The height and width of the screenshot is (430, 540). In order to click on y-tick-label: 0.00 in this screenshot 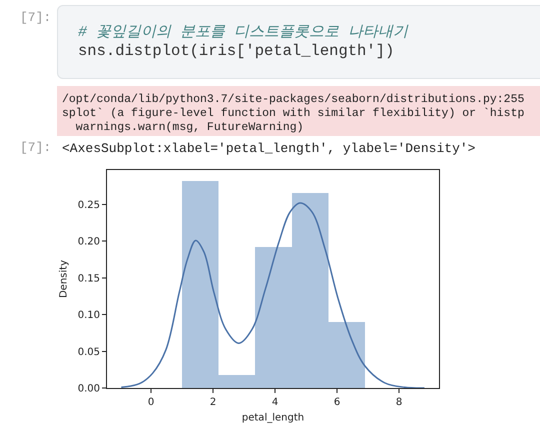, I will do `click(89, 389)`.